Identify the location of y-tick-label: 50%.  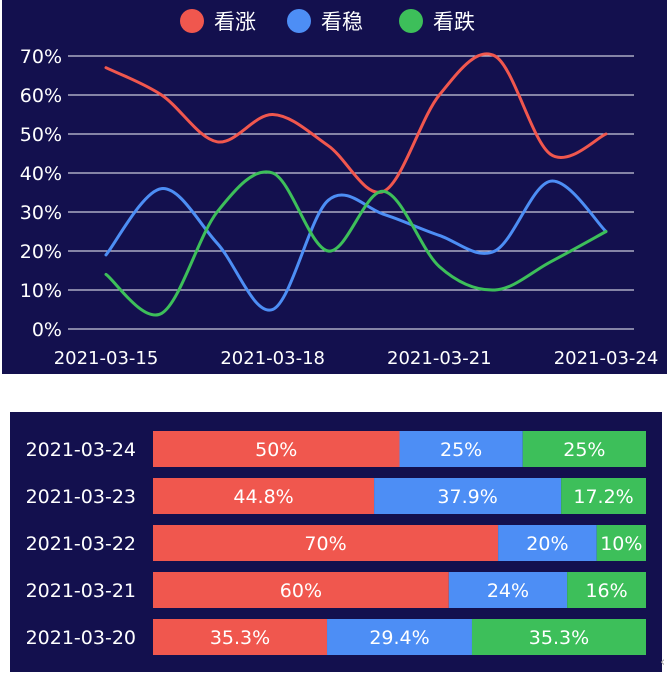
(41, 135).